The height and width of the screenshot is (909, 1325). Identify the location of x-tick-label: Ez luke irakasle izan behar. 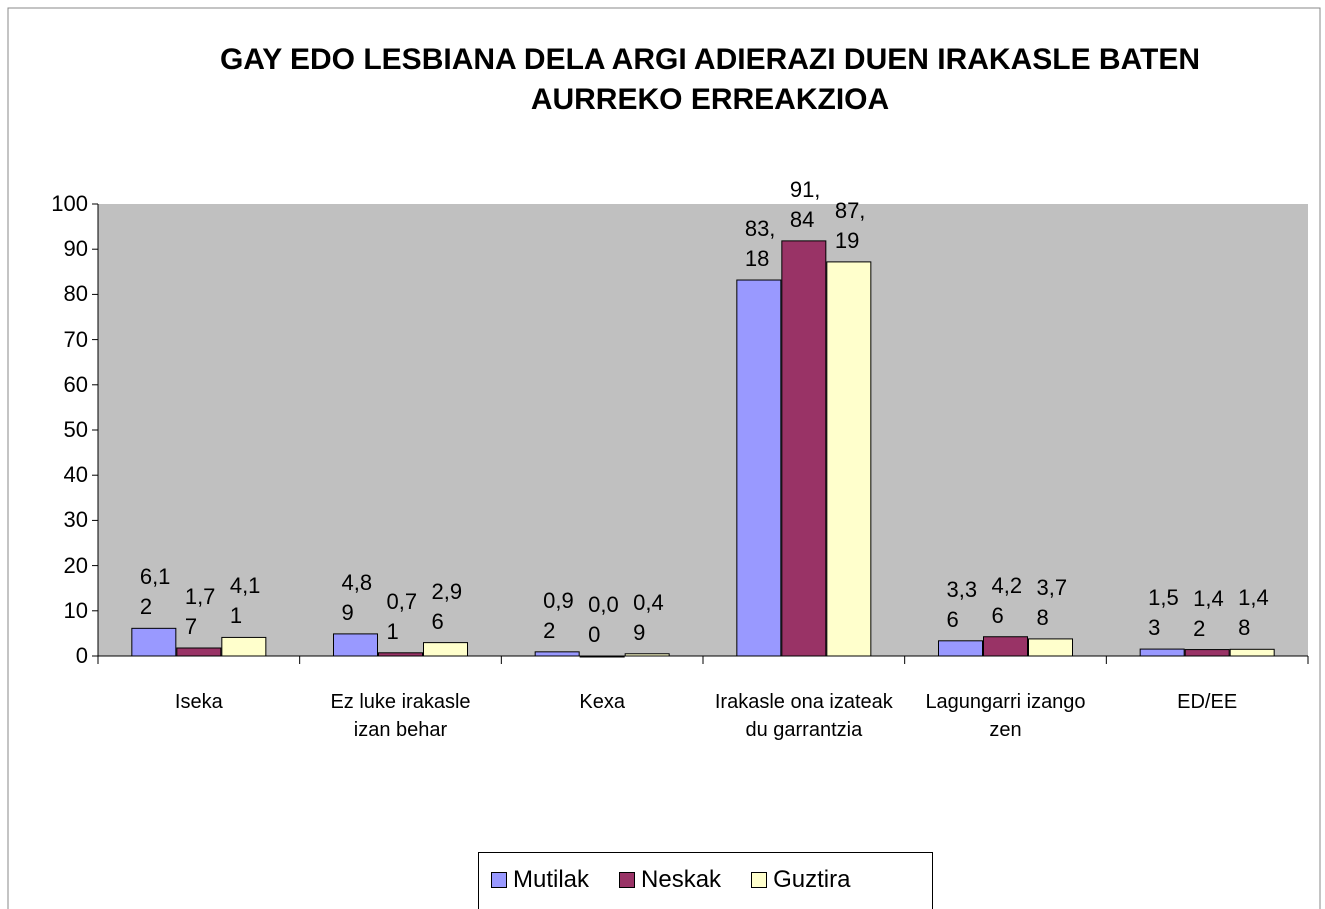
(400, 716).